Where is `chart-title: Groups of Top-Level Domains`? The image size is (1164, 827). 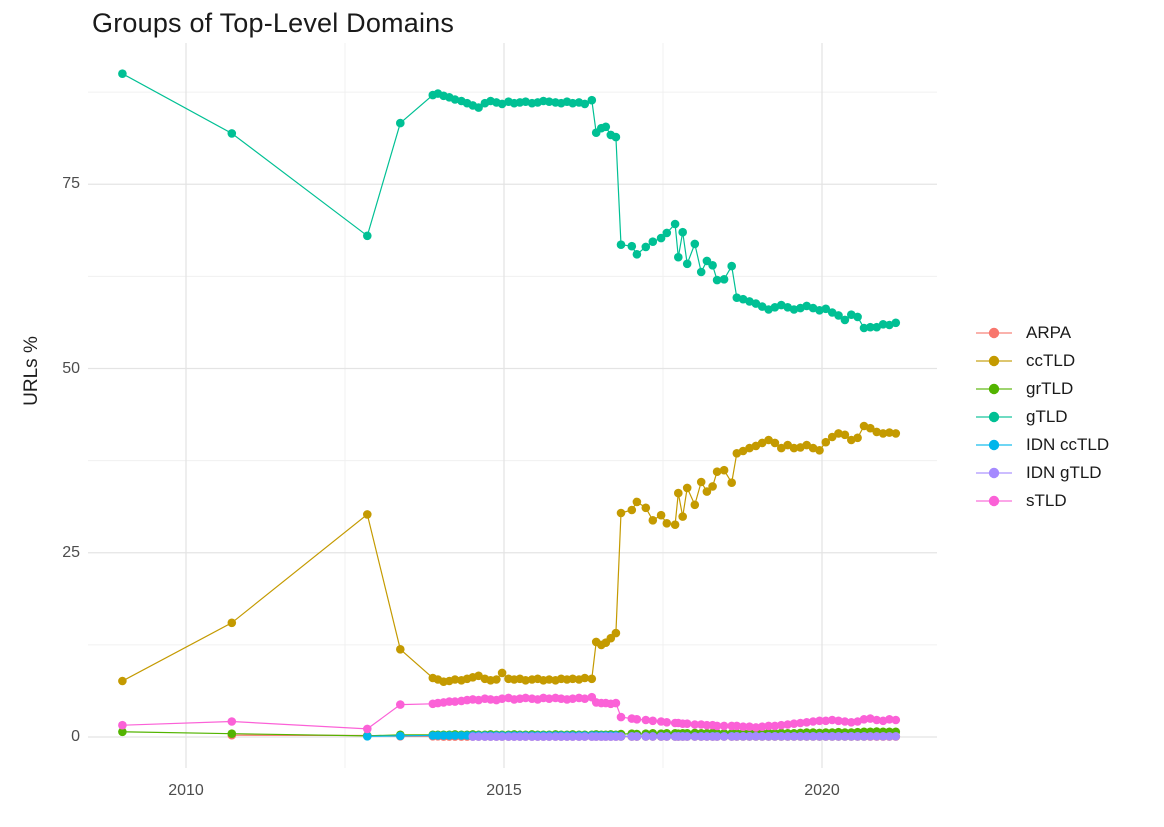
chart-title: Groups of Top-Level Domains is located at coordinates (273, 23).